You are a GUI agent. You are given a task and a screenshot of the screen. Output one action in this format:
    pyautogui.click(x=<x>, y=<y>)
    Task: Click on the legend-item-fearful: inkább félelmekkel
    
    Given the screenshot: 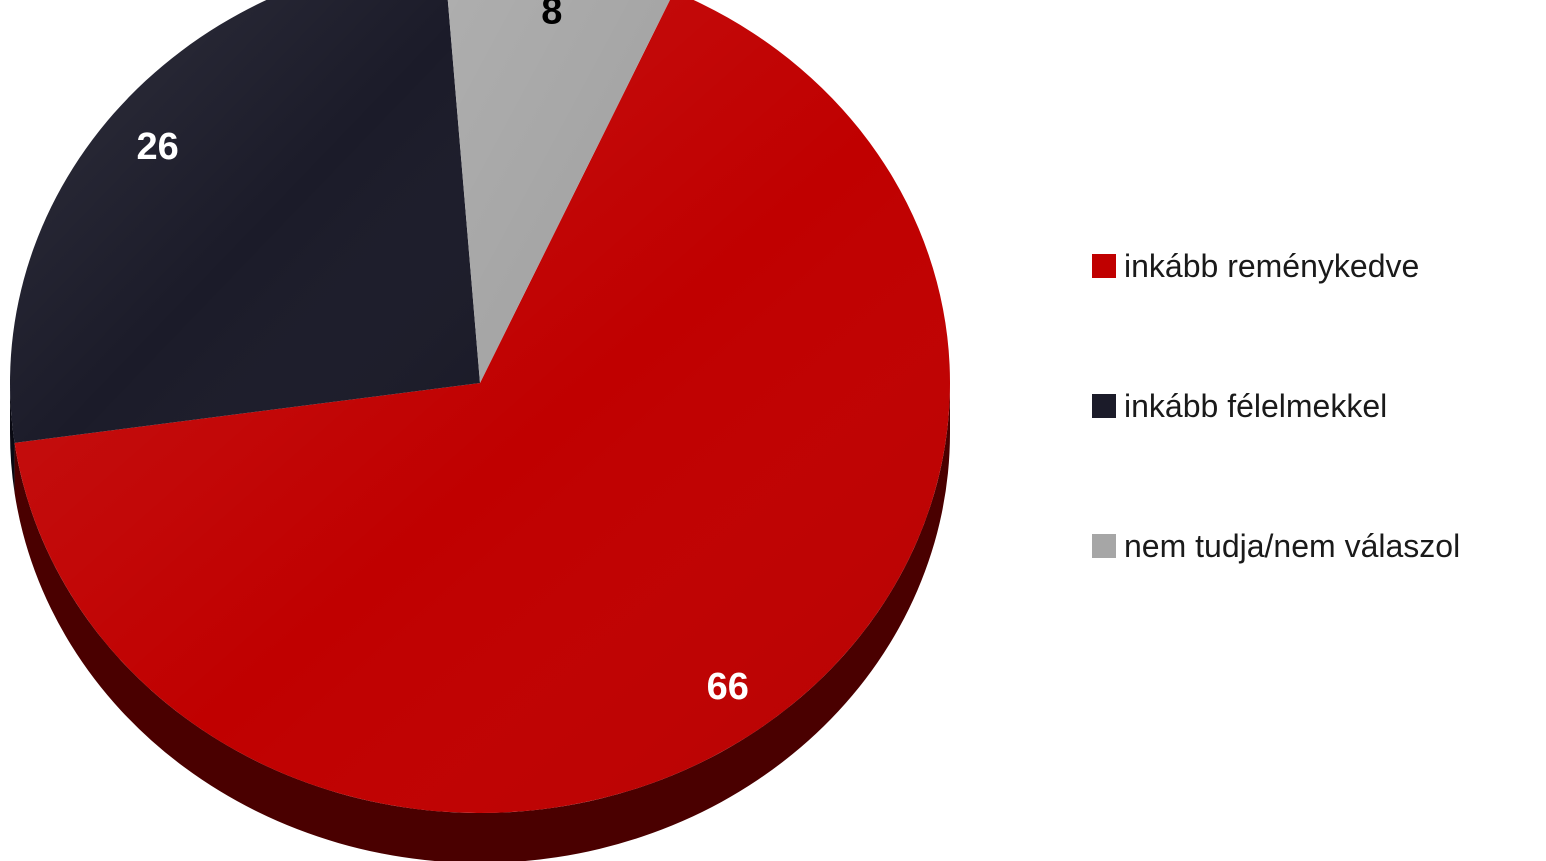 What is the action you would take?
    pyautogui.click(x=1276, y=406)
    